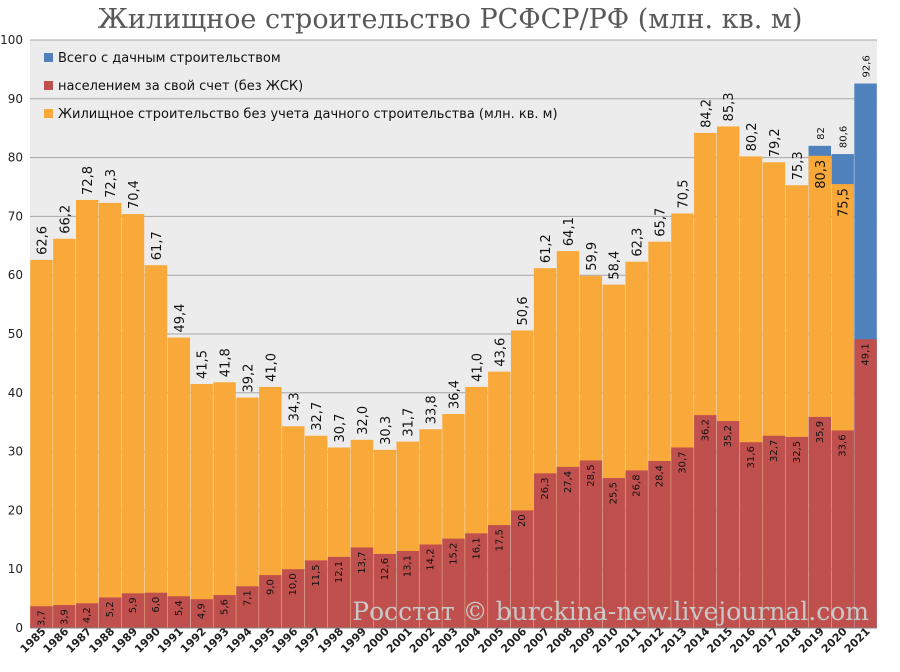  I want to click on data-label-housing: 49,4, so click(180, 318).